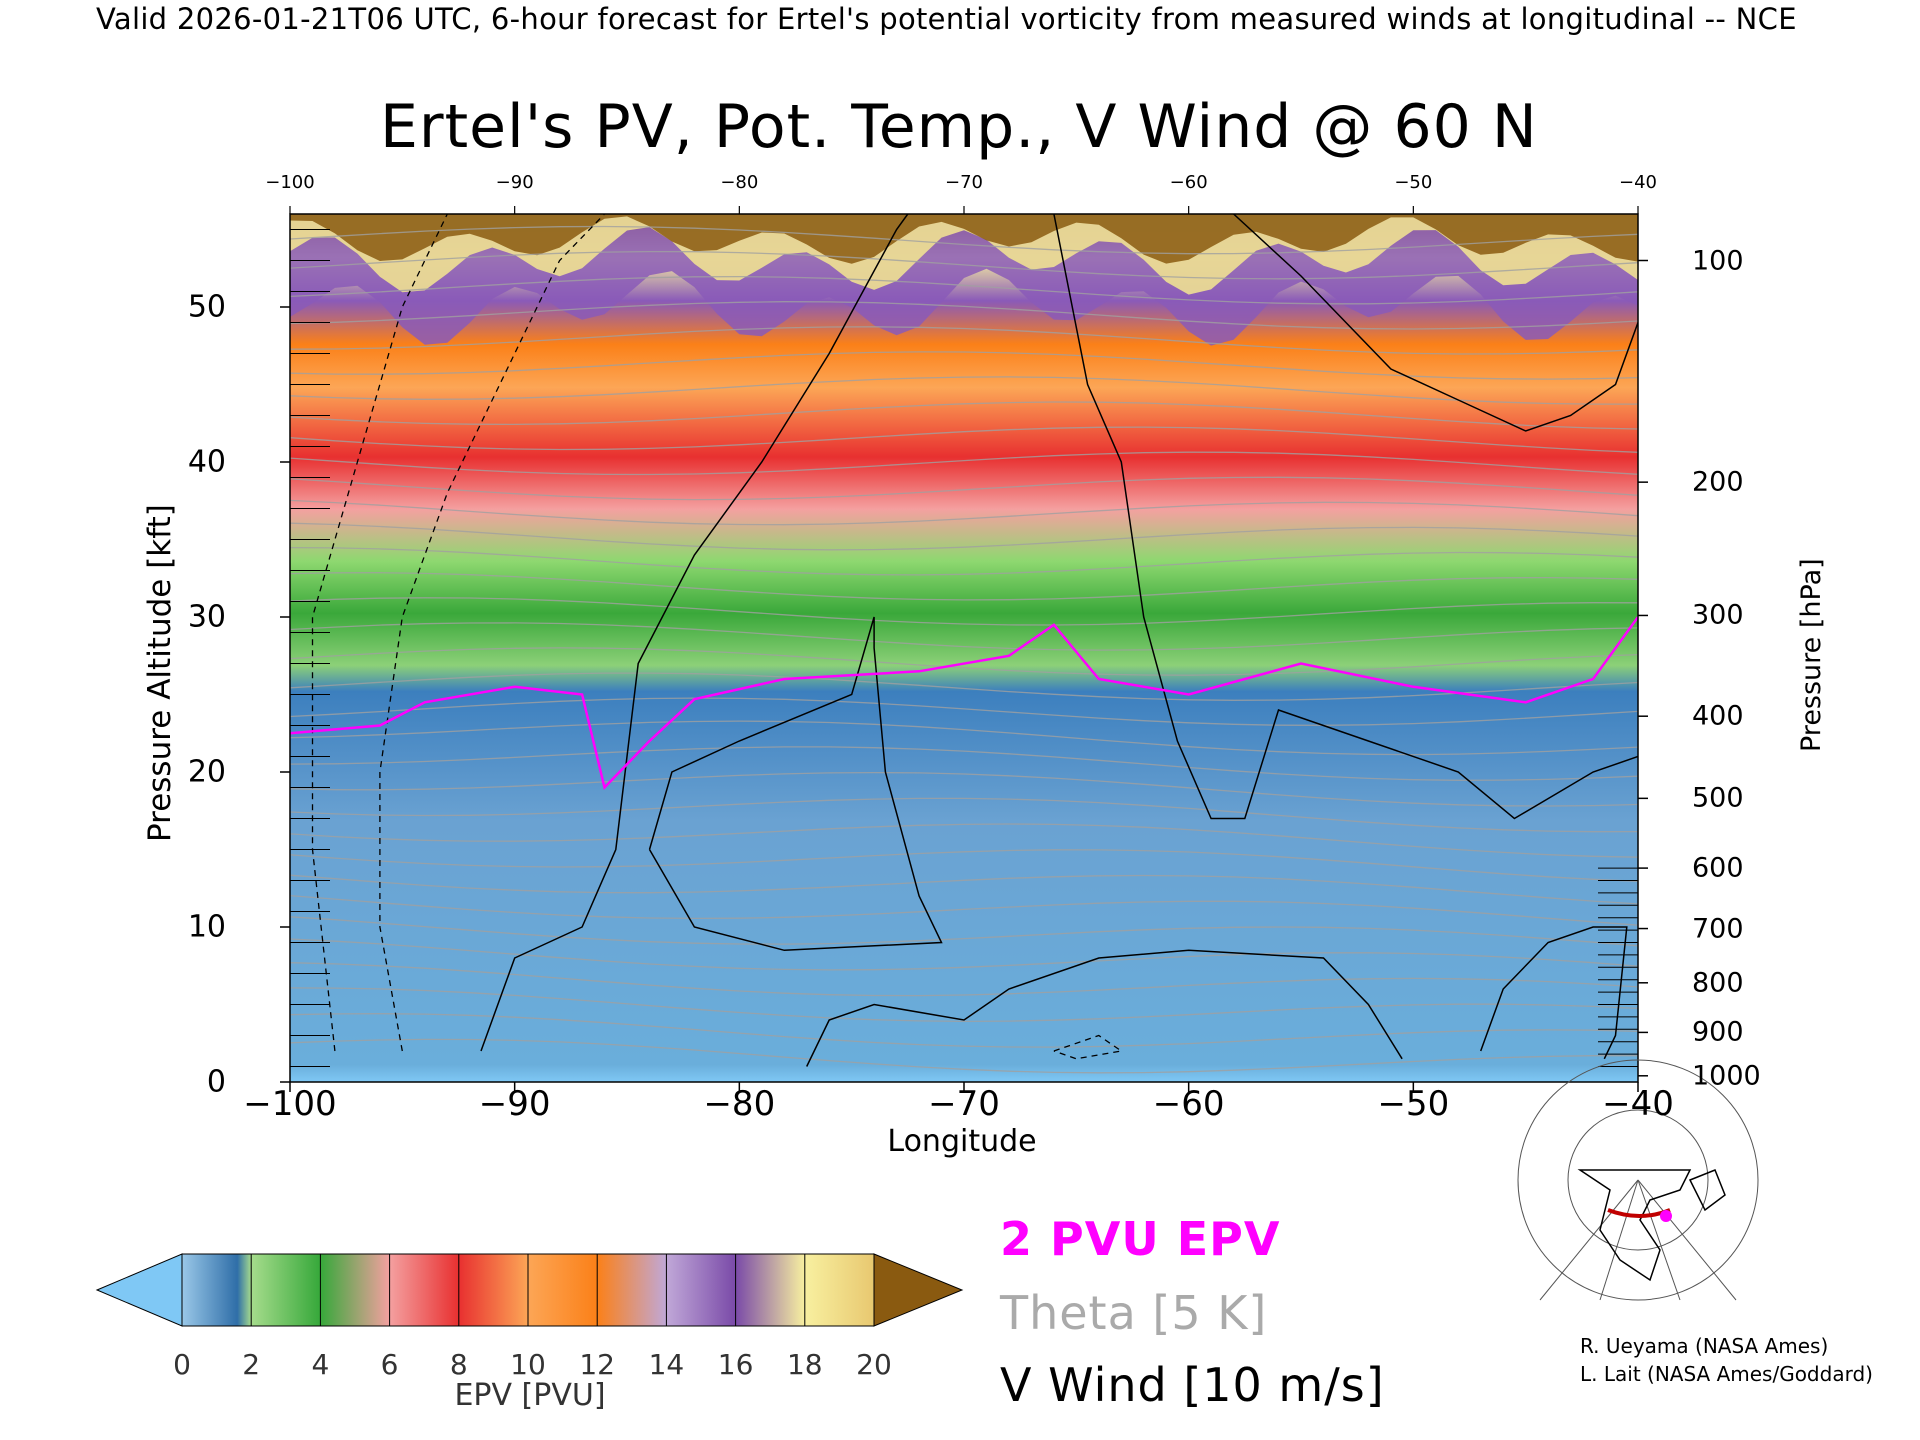 Image resolution: width=1920 pixels, height=1440 pixels. What do you see at coordinates (1718, 798) in the screenshot?
I see `y-right-tick-label: 500` at bounding box center [1718, 798].